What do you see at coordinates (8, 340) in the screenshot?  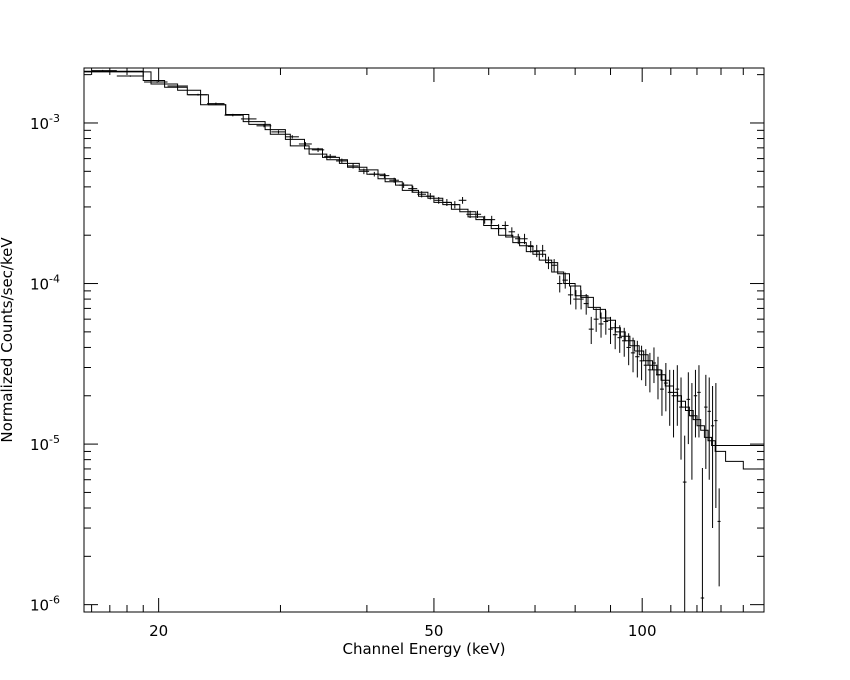 I see `y-axis-label: Normalized Counts/sec/keV` at bounding box center [8, 340].